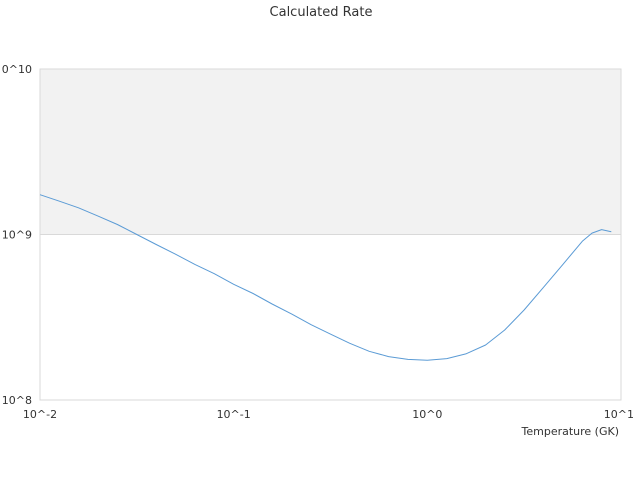 This screenshot has width=640, height=480. What do you see at coordinates (17, 235) in the screenshot?
I see `y-tick-label: 10^9` at bounding box center [17, 235].